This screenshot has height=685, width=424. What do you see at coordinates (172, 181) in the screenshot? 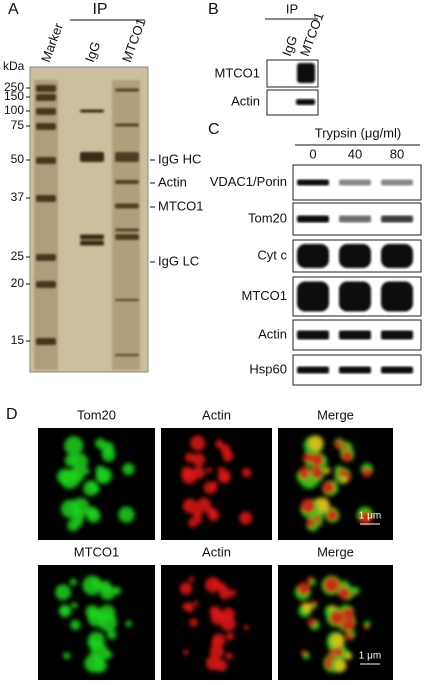
I see `band-label: Actin` at bounding box center [172, 181].